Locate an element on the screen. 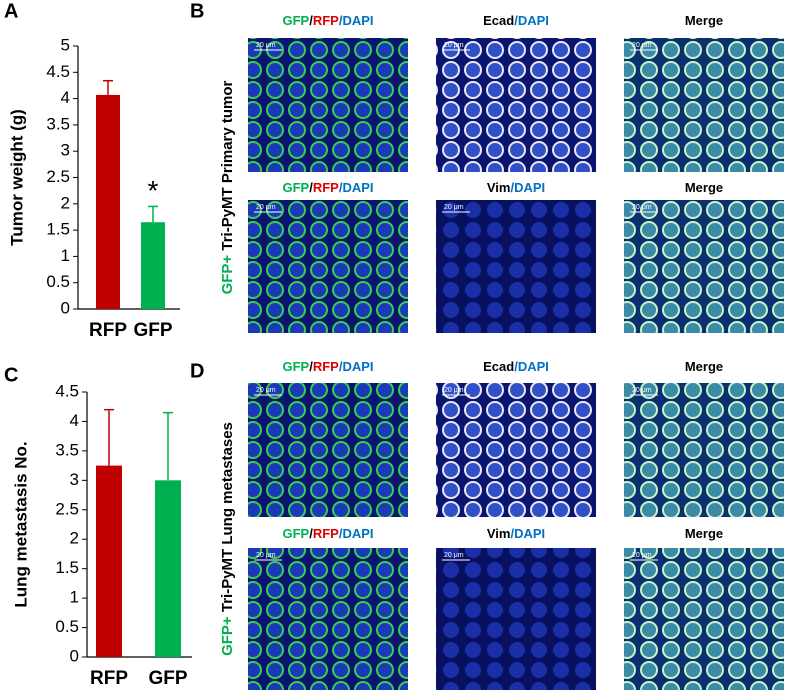 This screenshot has width=800, height=693. side-label: GFP+ Tri-PyMT Primary tumor is located at coordinates (227, 187).